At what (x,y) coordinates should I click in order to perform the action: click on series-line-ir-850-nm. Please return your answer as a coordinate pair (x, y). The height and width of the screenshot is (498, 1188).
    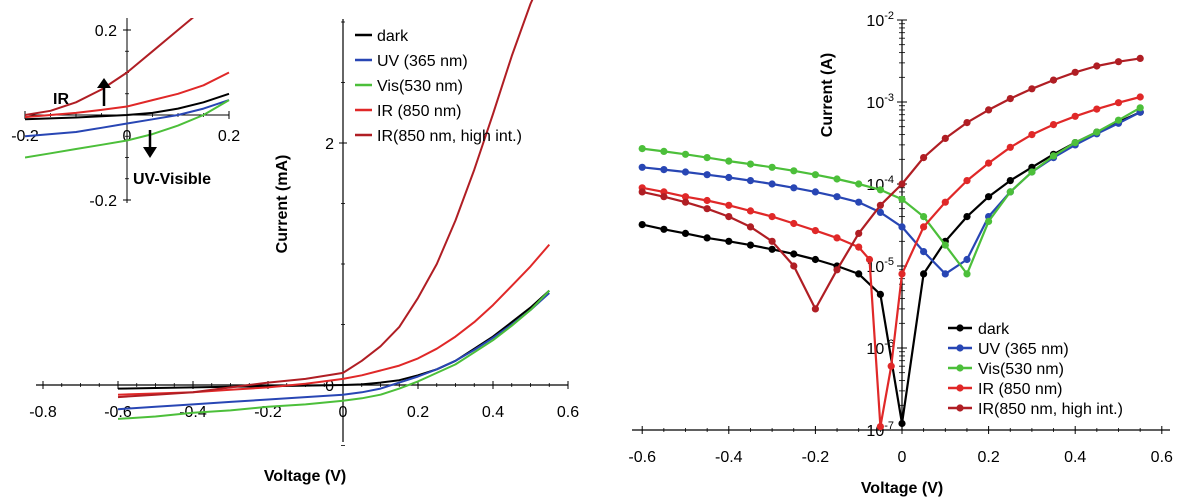
    Looking at the image, I should click on (334, 319).